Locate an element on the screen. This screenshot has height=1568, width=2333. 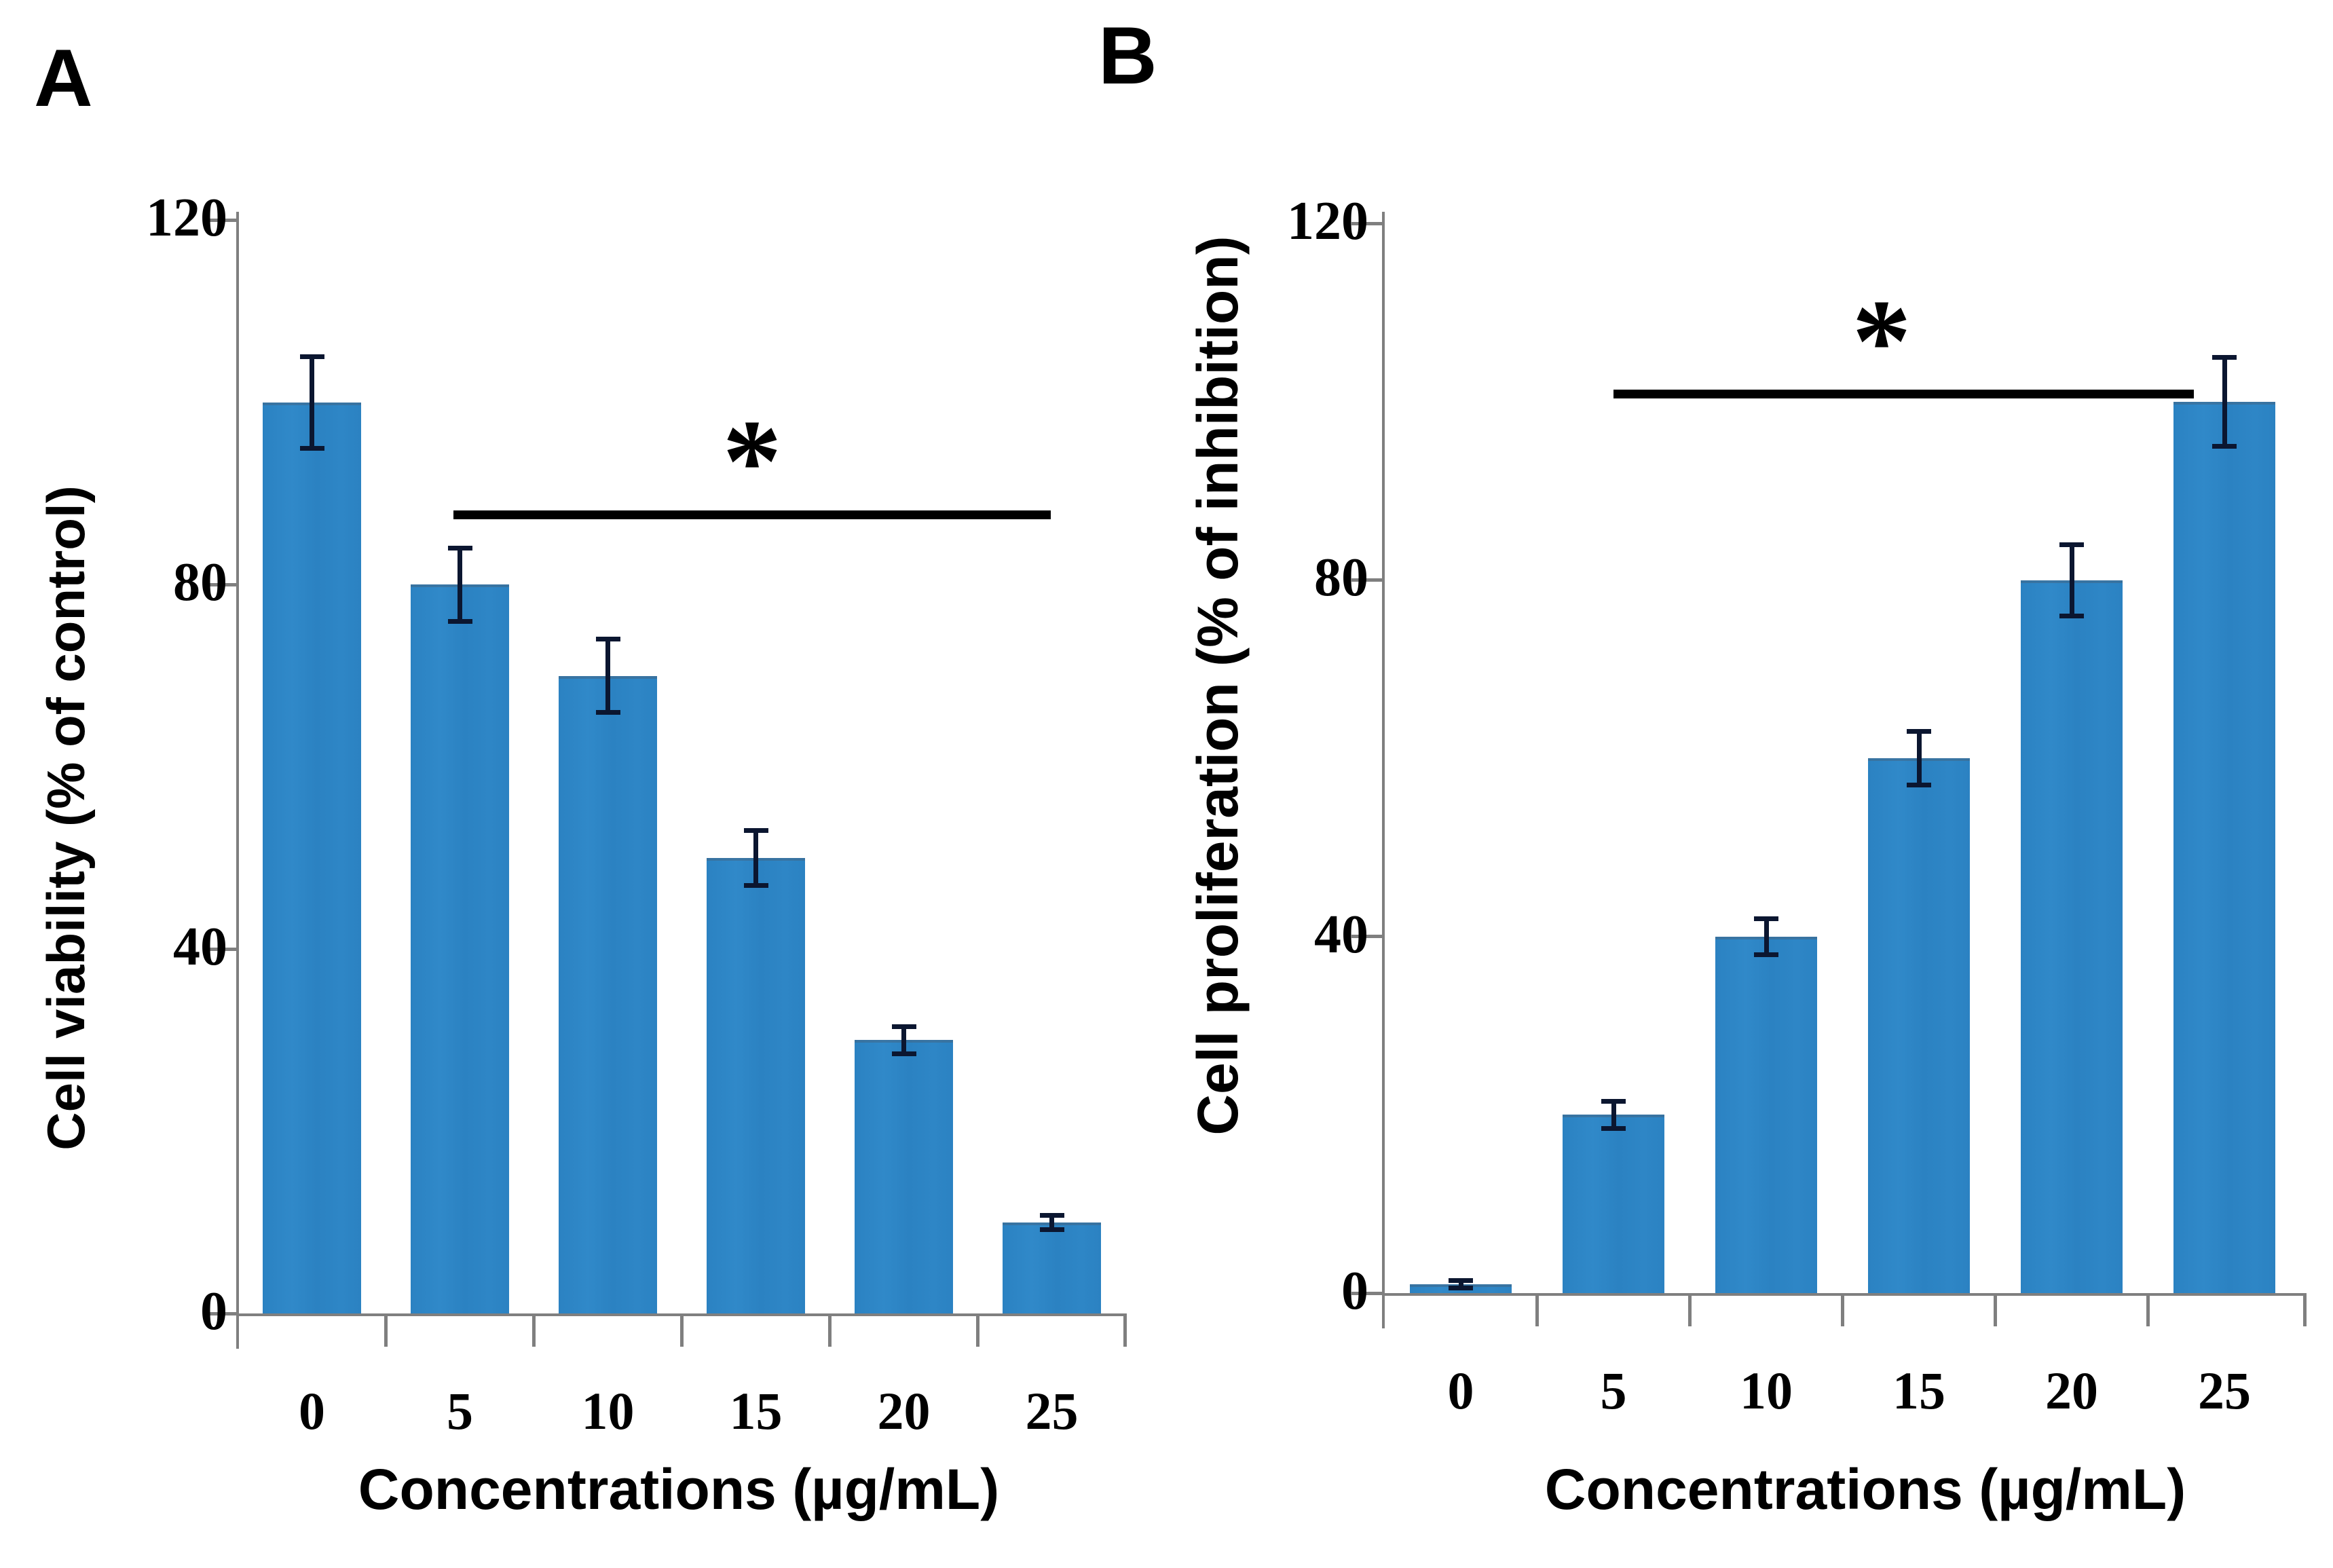
panel-a-letter: A is located at coordinates (63, 78).